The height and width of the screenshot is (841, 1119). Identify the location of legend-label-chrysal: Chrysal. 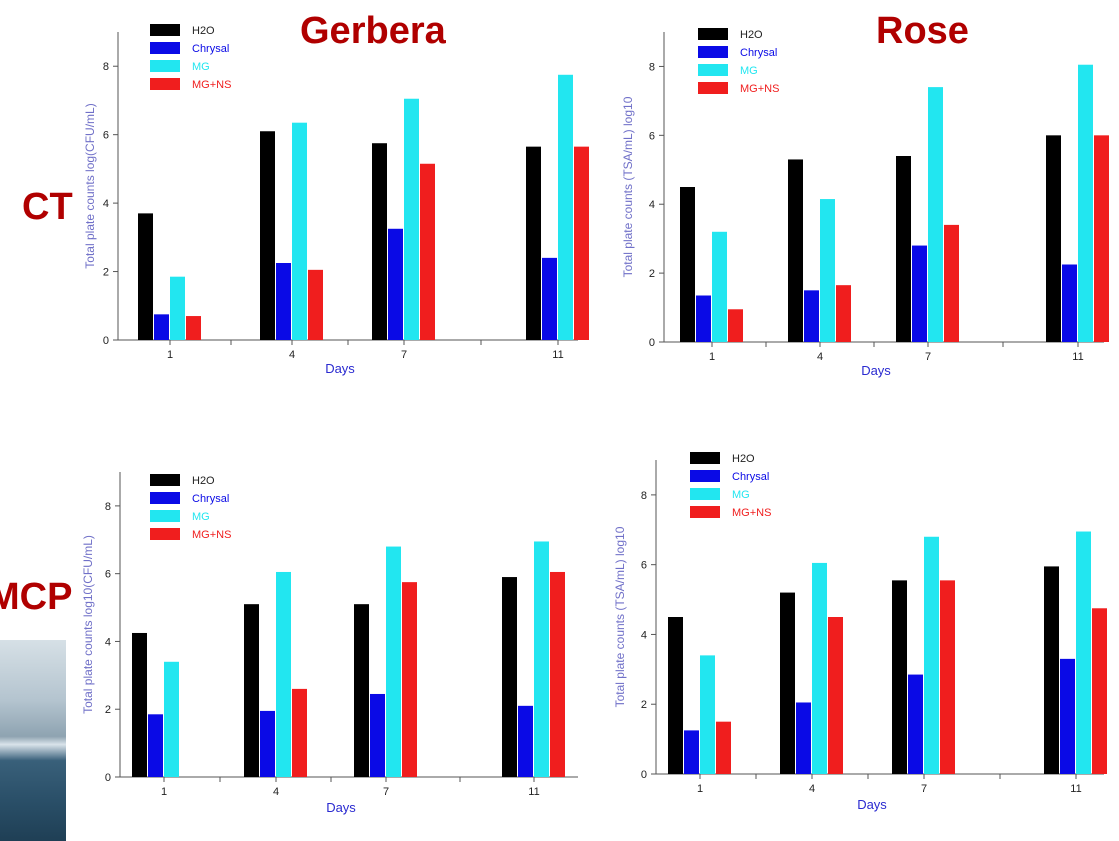
(210, 49).